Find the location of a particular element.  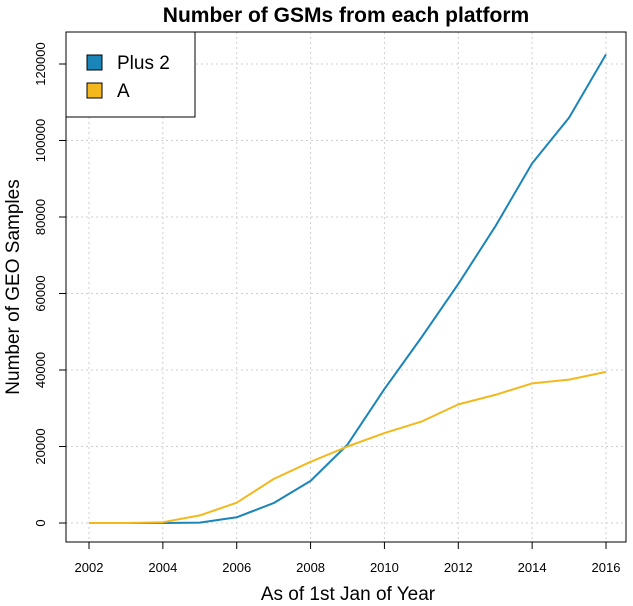

legend-swatch-a is located at coordinates (94, 90).